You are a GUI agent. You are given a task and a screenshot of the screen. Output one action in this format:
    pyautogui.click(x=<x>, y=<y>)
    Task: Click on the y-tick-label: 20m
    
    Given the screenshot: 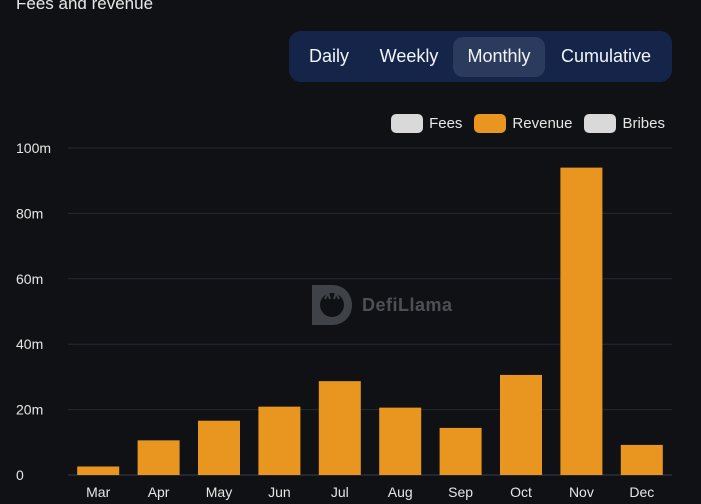 What is the action you would take?
    pyautogui.click(x=29, y=410)
    